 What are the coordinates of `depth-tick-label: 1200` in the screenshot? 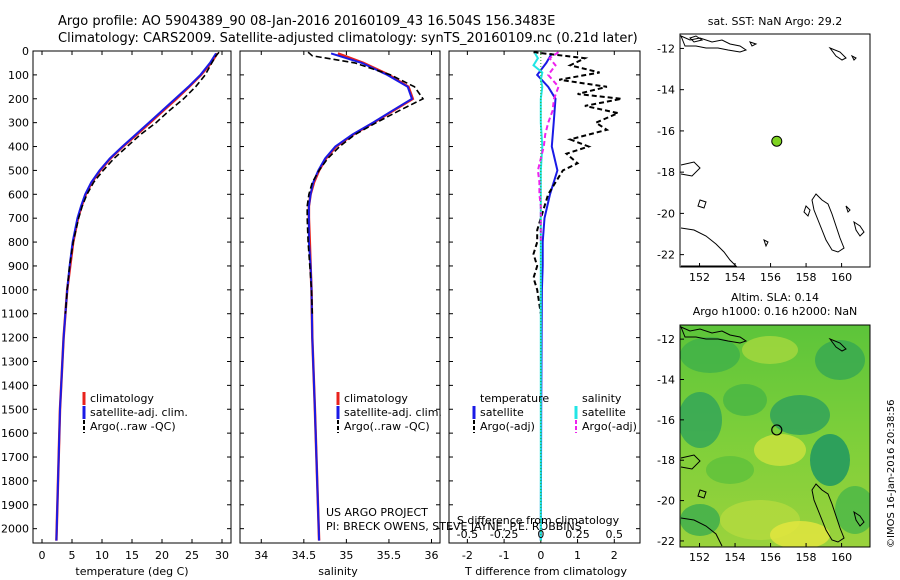 It's located at (15, 338).